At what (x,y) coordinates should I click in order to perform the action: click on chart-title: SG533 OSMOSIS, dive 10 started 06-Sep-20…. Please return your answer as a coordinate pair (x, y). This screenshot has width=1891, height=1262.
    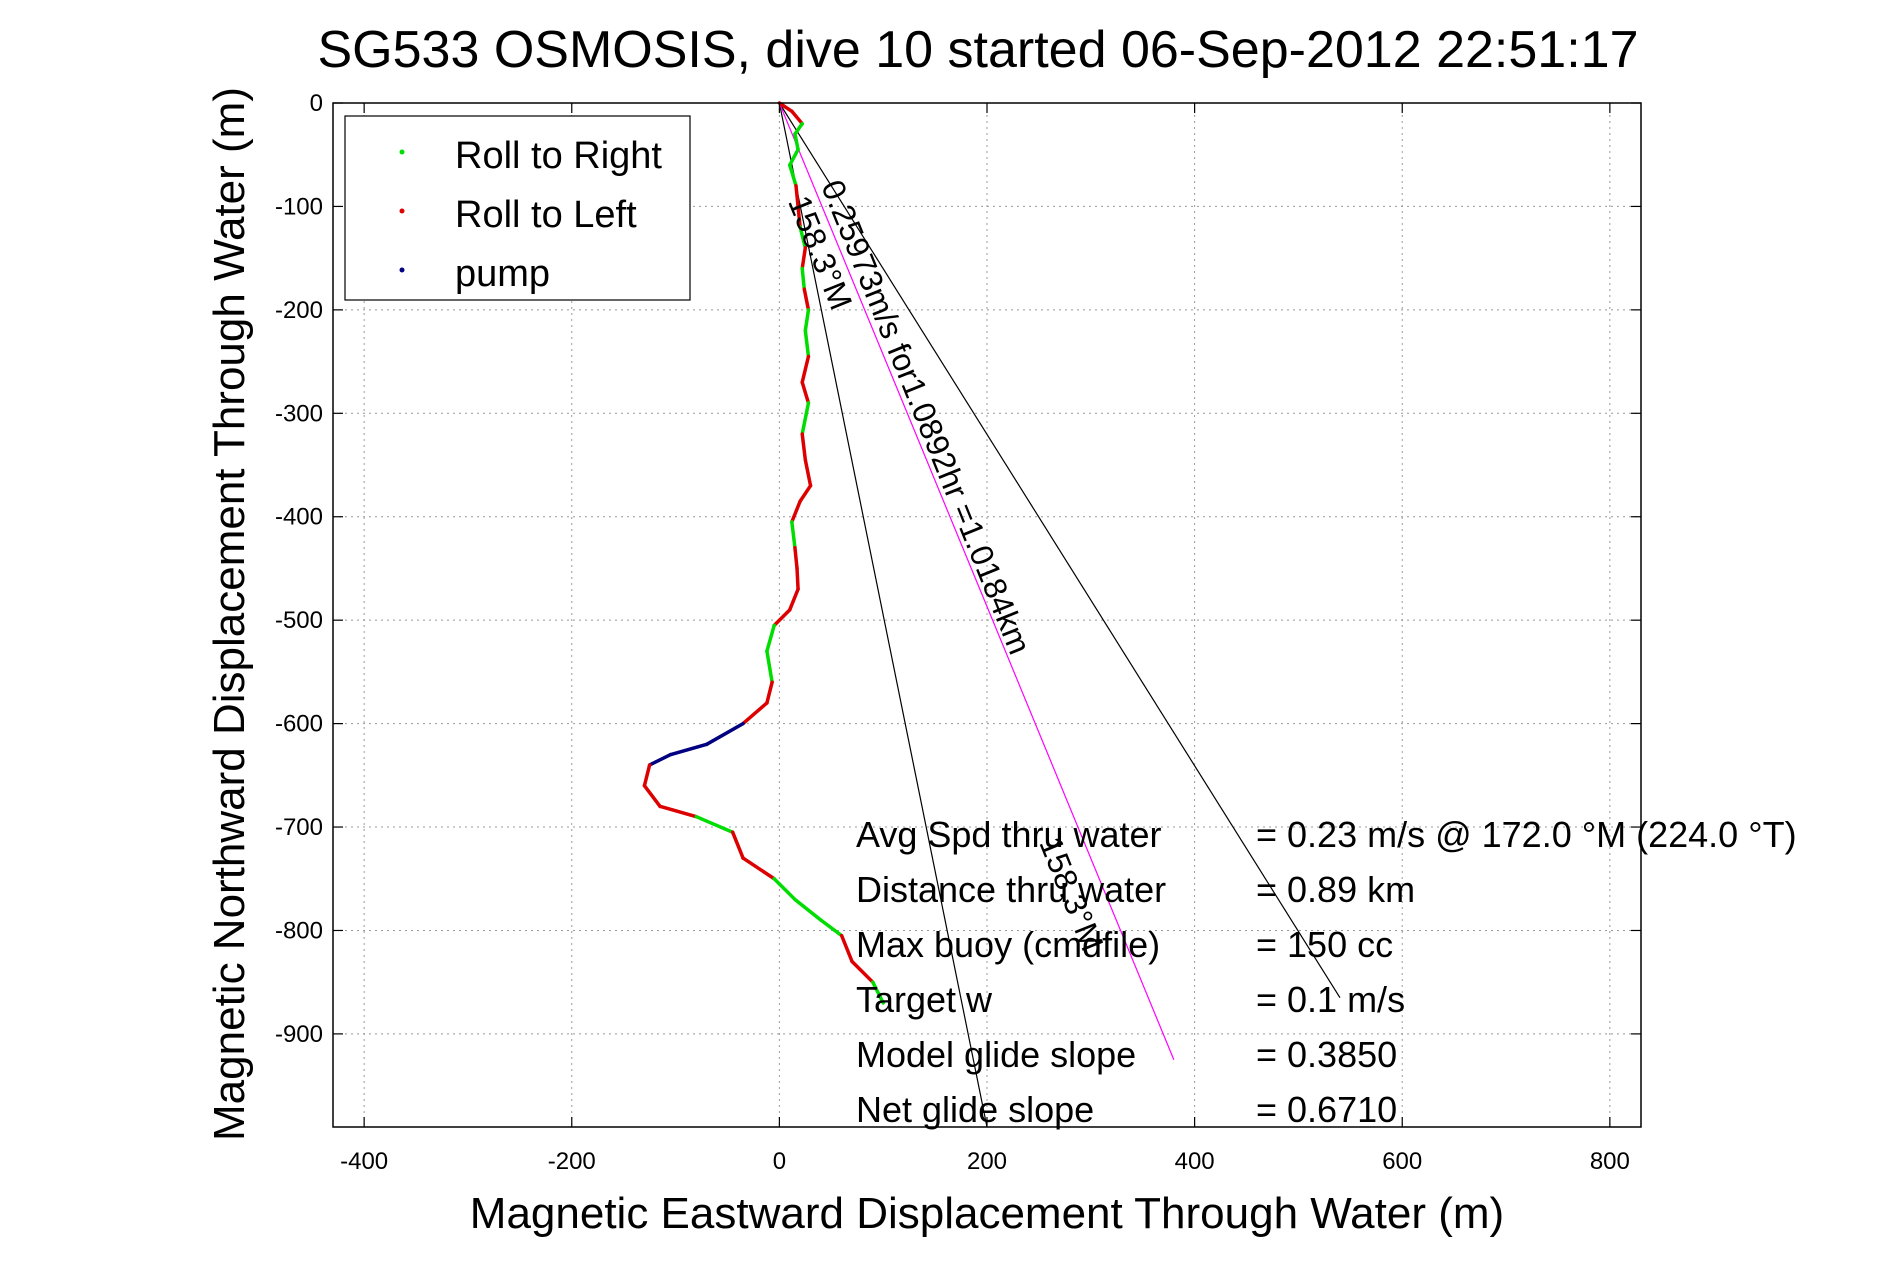
    Looking at the image, I should click on (977, 50).